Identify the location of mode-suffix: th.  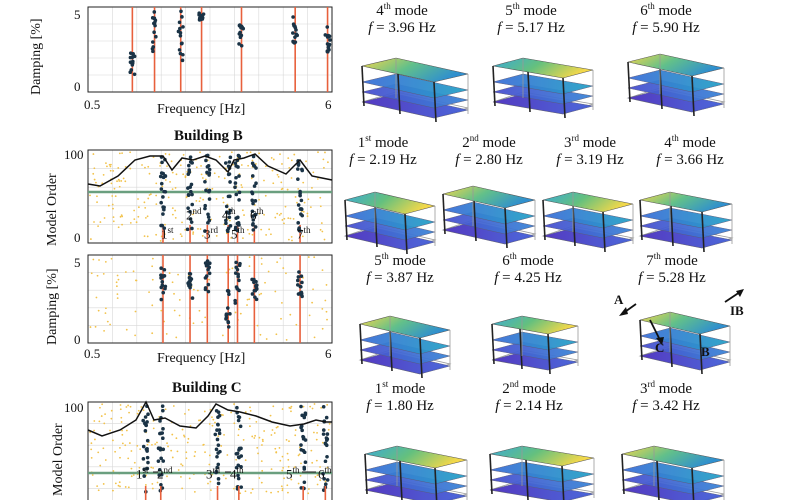
(657, 256).